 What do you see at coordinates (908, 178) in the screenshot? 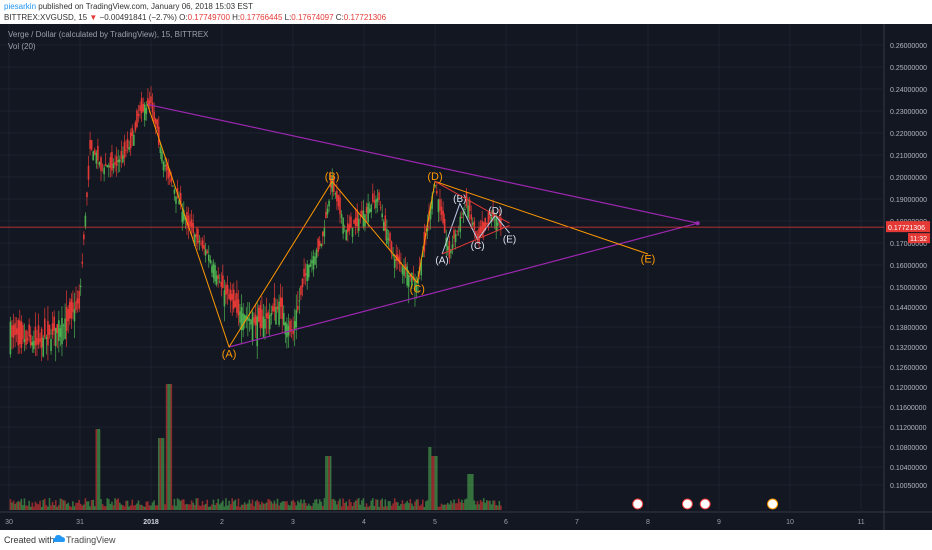
I see `price-tick-label: 0.20000000` at bounding box center [908, 178].